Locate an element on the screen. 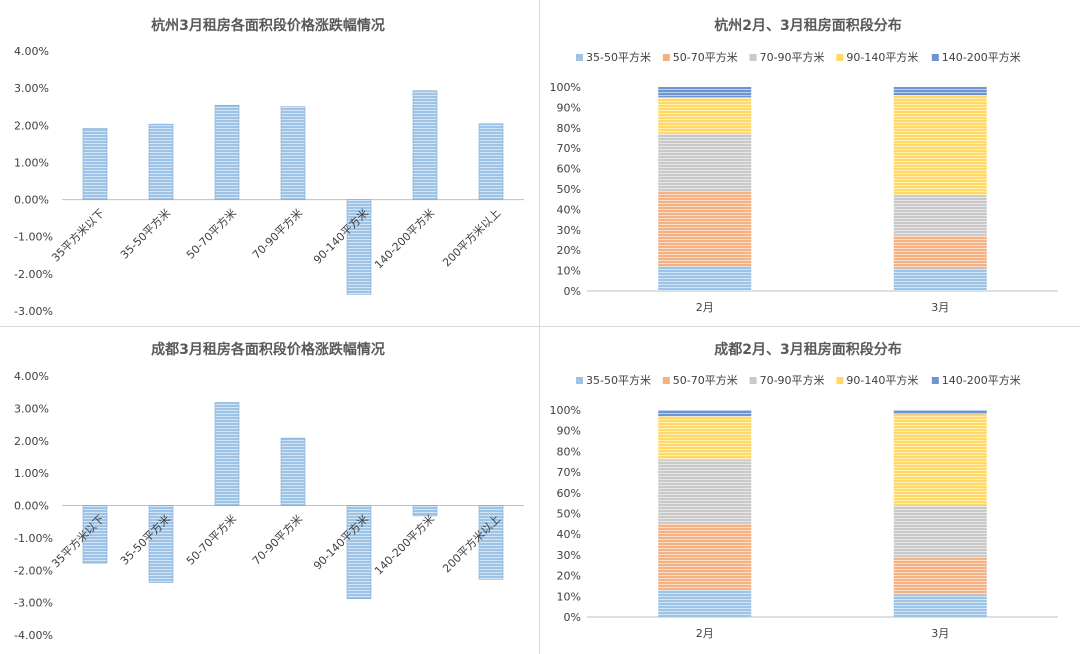 Image resolution: width=1080 pixels, height=654 pixels. chart-title: 杭州2月、3月租房面积段分布 is located at coordinates (807, 25).